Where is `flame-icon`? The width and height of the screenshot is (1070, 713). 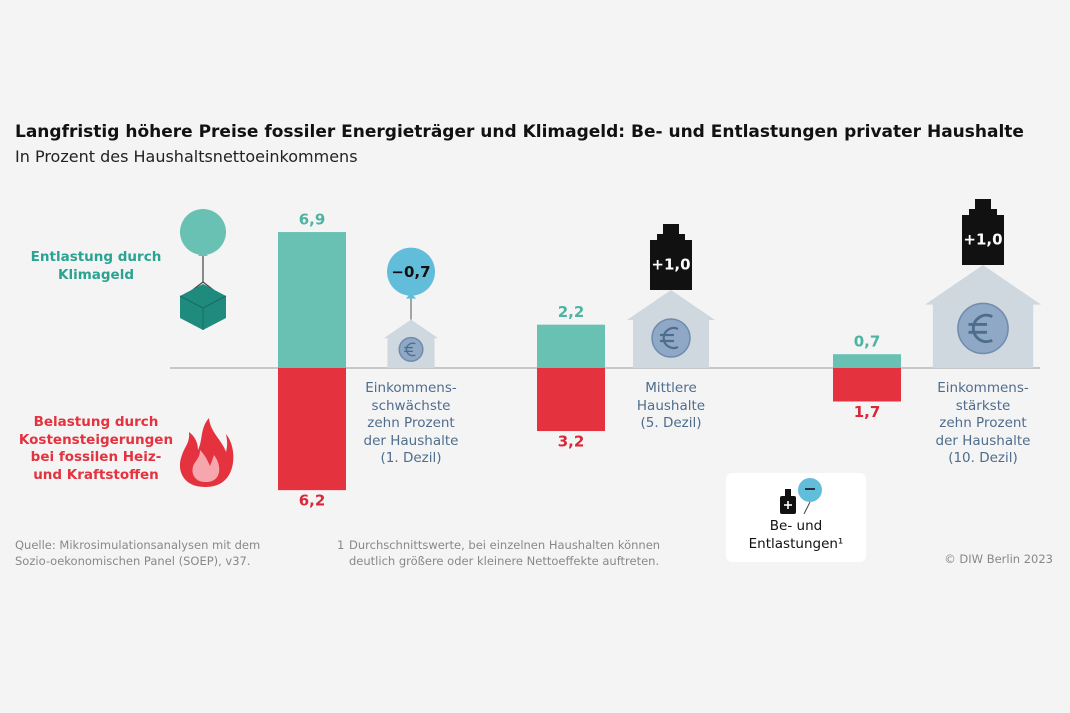 flame-icon is located at coordinates (206, 452).